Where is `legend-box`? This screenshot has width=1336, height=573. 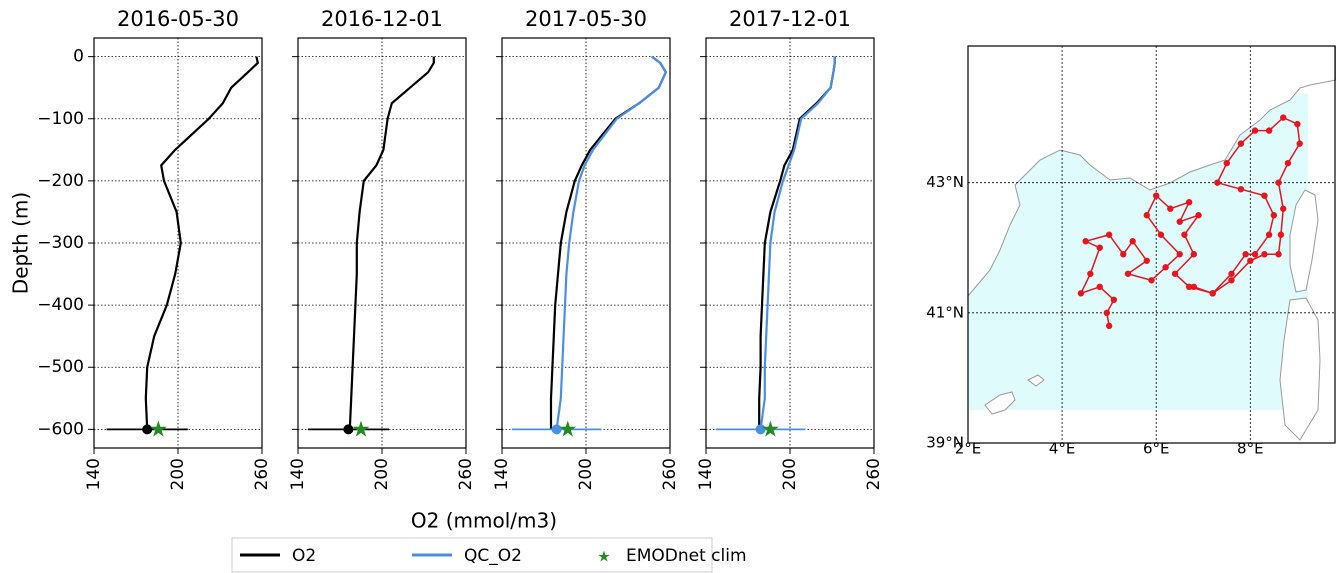
legend-box is located at coordinates (472, 555).